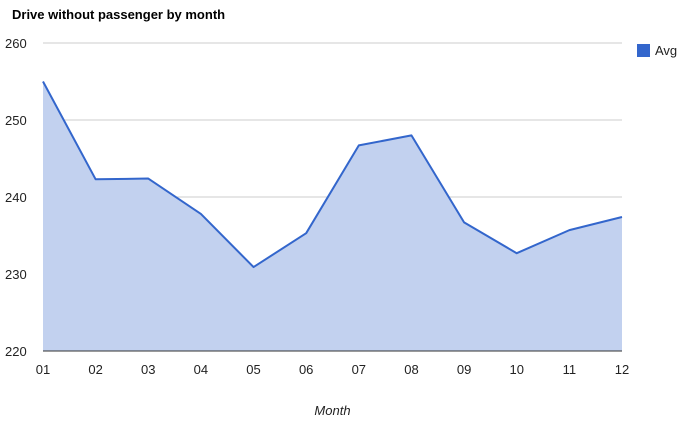  What do you see at coordinates (253, 369) in the screenshot?
I see `x-tick-label-05: 05` at bounding box center [253, 369].